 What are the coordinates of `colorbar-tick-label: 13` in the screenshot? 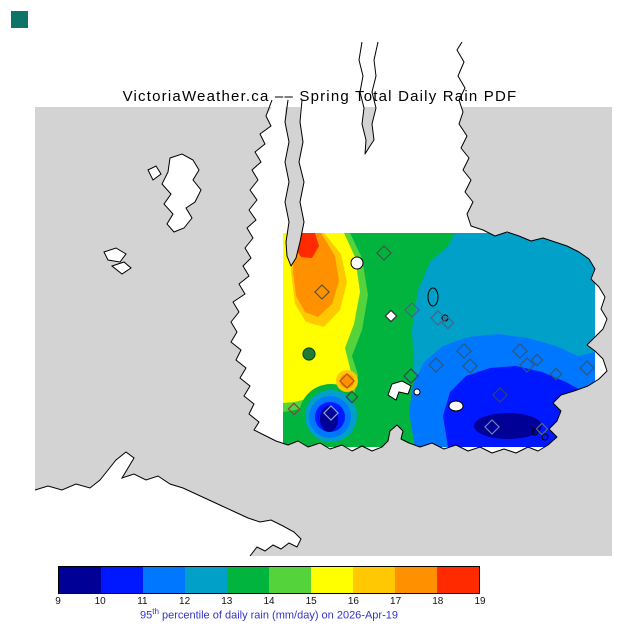 It's located at (227, 601).